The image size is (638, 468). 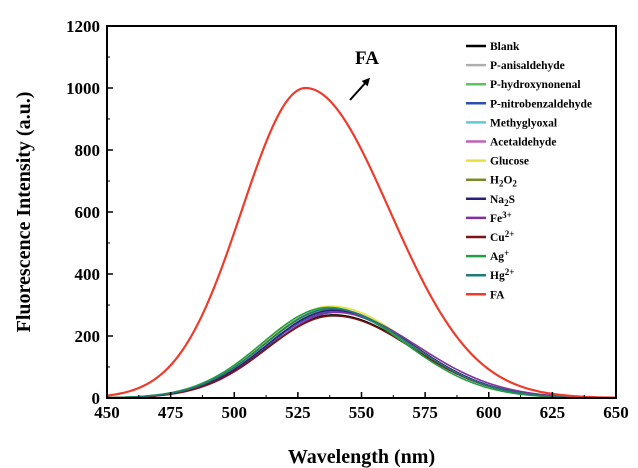 What do you see at coordinates (553, 412) in the screenshot?
I see `x-tick-label: 625` at bounding box center [553, 412].